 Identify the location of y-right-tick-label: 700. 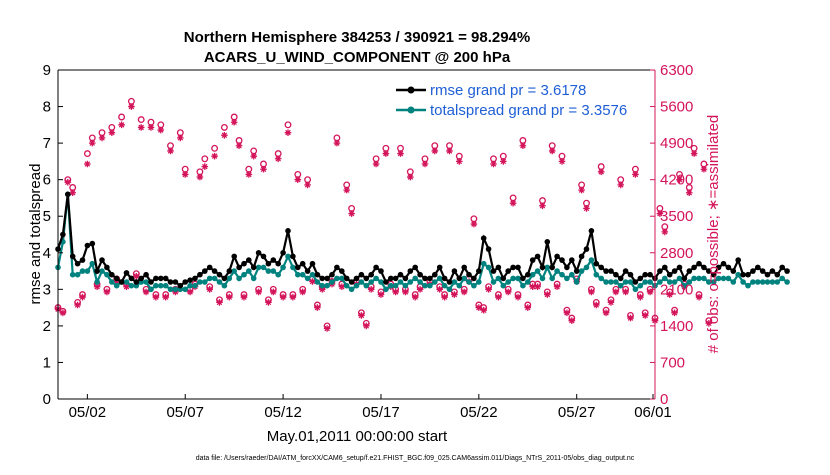
(672, 362).